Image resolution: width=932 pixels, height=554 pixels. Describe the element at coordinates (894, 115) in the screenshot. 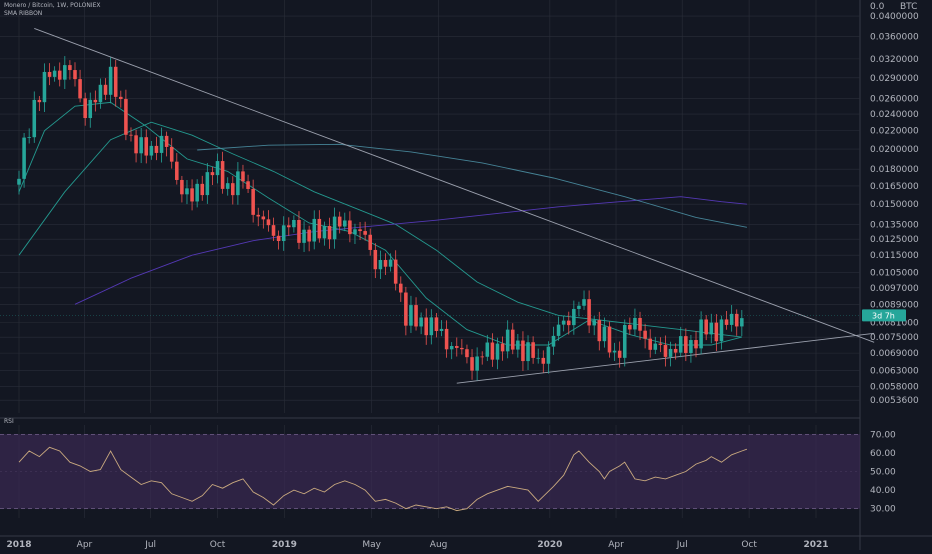

I see `price-tick-label: 0.0240000` at that location.